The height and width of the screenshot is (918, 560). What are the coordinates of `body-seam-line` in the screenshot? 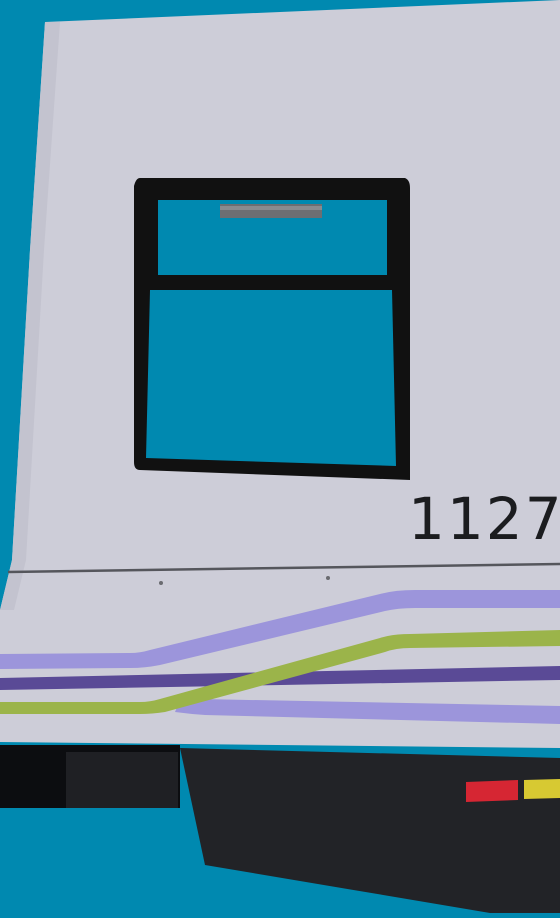 It's located at (283, 568).